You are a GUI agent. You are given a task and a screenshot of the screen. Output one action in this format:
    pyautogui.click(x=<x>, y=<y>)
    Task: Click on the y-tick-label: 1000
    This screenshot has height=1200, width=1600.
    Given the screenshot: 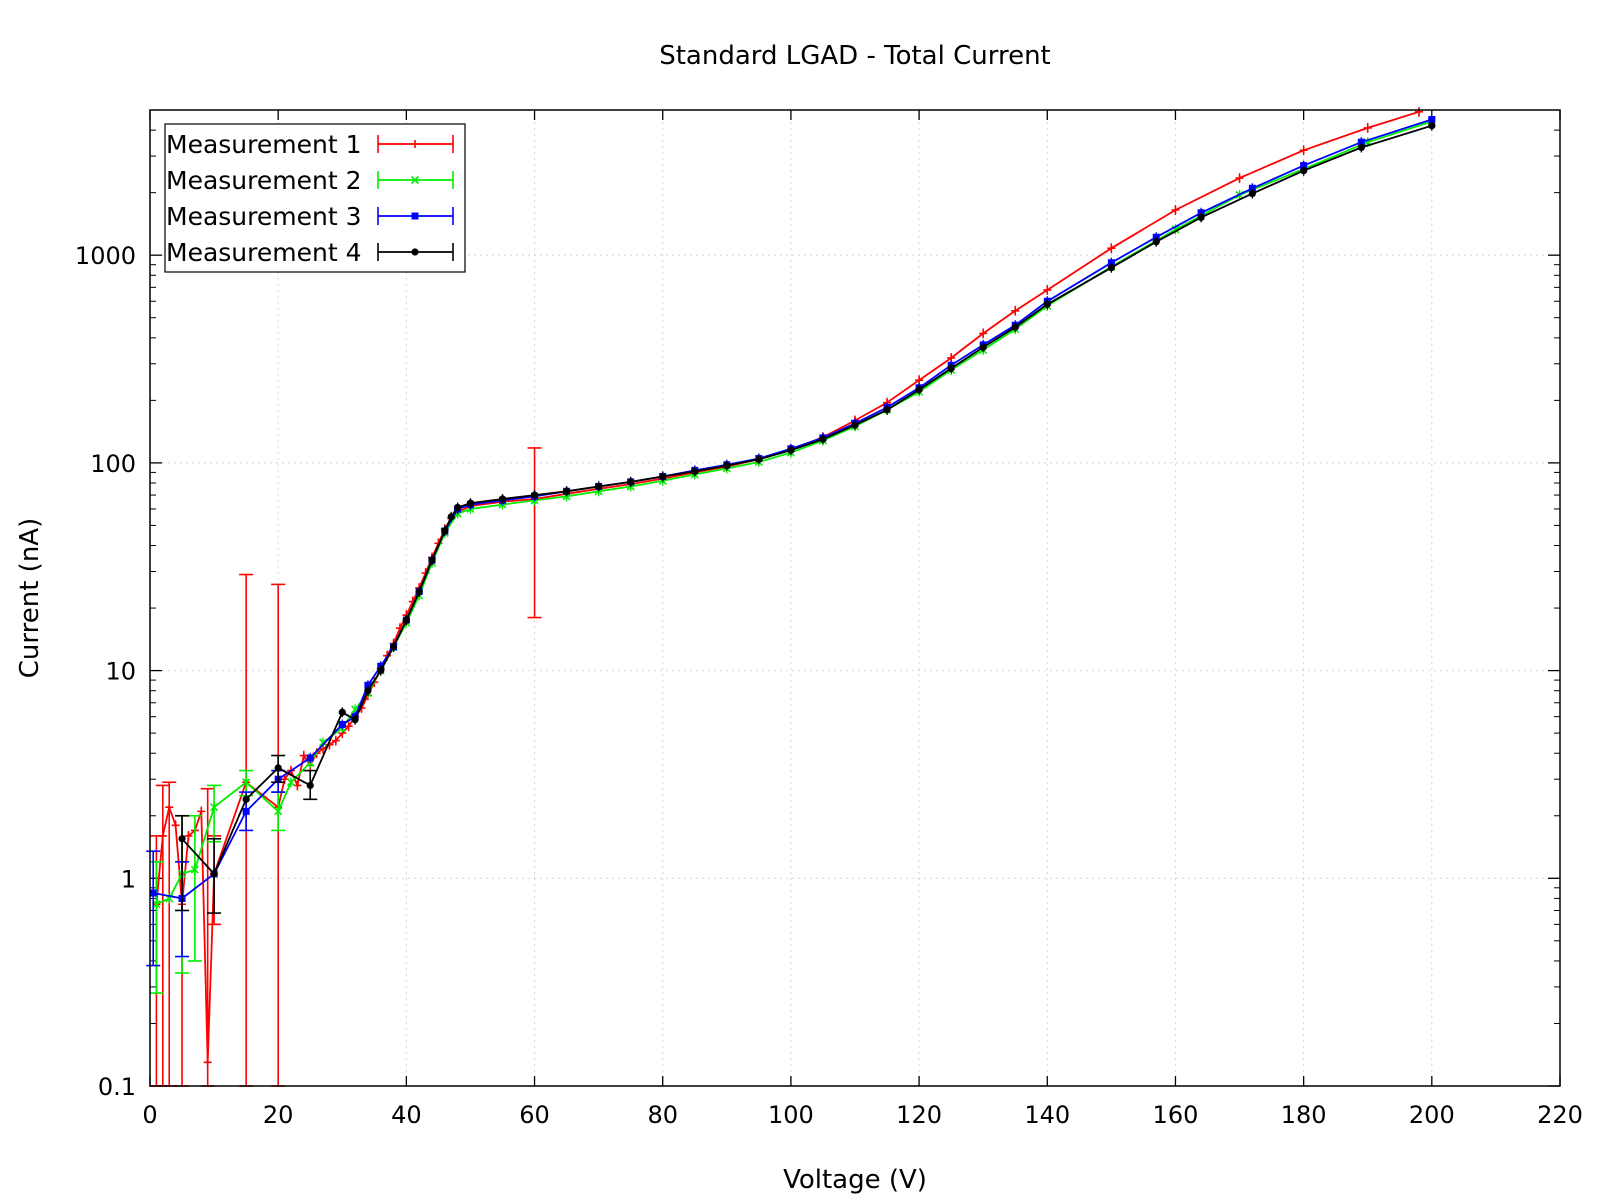 What is the action you would take?
    pyautogui.click(x=105, y=256)
    